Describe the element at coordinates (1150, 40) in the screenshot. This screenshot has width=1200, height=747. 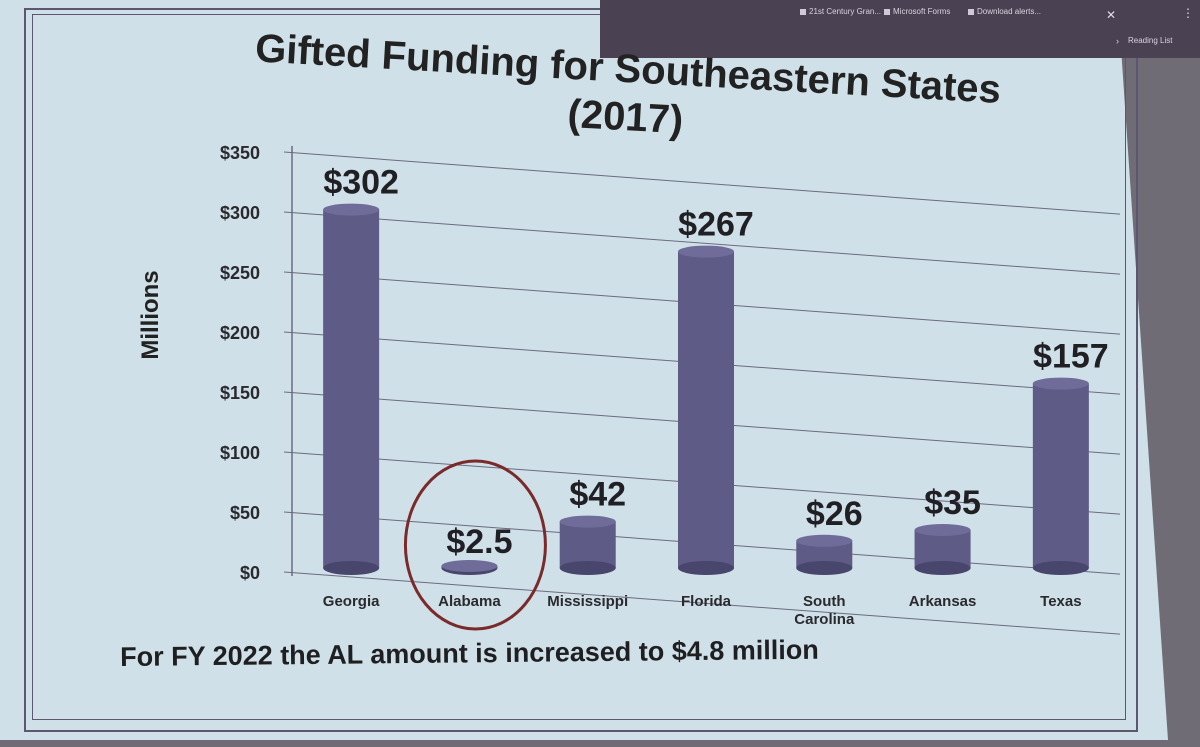
I see `reading-list-button: Reading List` at that location.